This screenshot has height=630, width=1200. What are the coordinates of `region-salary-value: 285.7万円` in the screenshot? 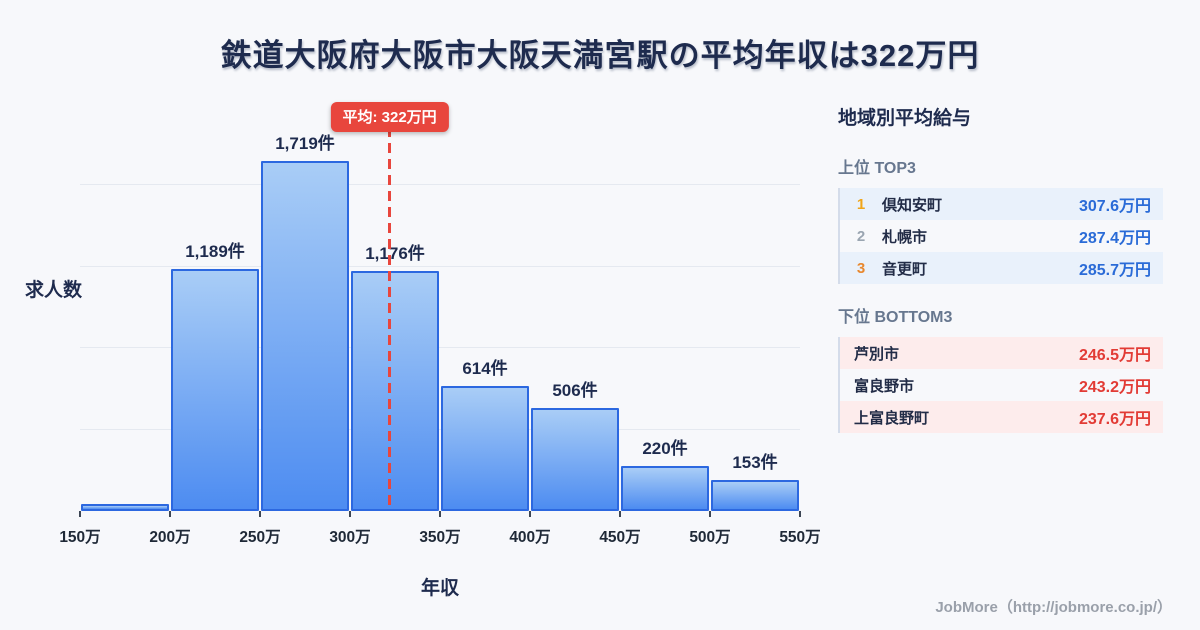 It's located at (1114, 270).